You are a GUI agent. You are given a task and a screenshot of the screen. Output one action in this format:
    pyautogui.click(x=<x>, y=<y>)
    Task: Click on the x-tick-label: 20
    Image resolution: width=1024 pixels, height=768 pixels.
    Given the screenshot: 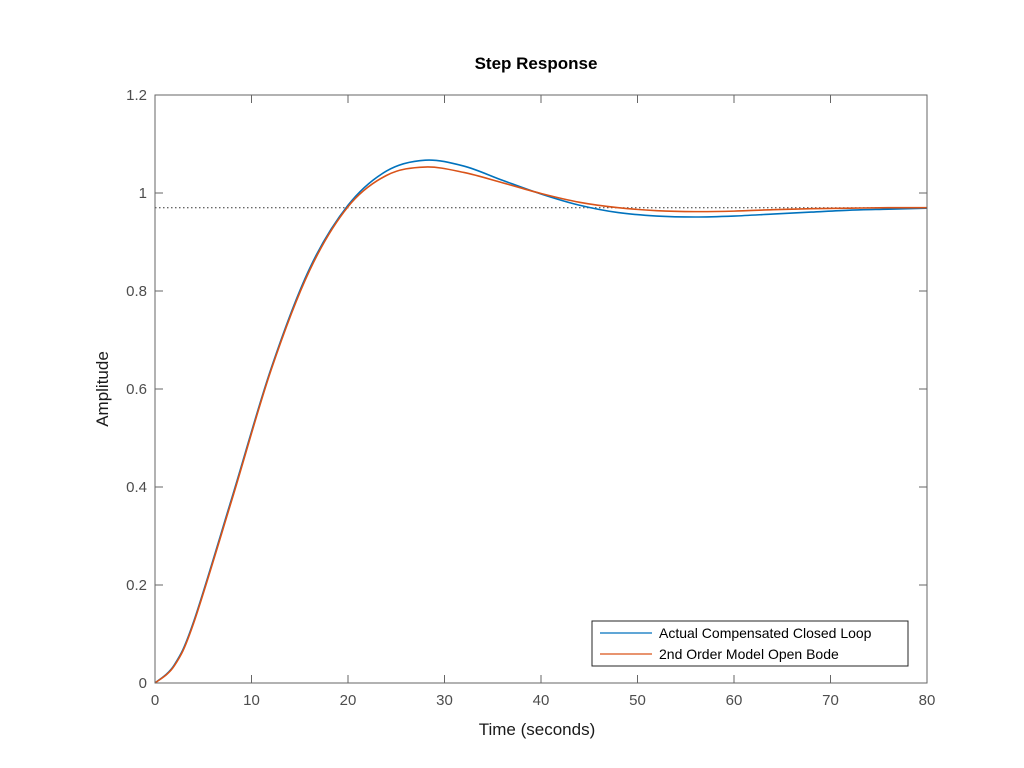 What is the action you would take?
    pyautogui.click(x=348, y=700)
    